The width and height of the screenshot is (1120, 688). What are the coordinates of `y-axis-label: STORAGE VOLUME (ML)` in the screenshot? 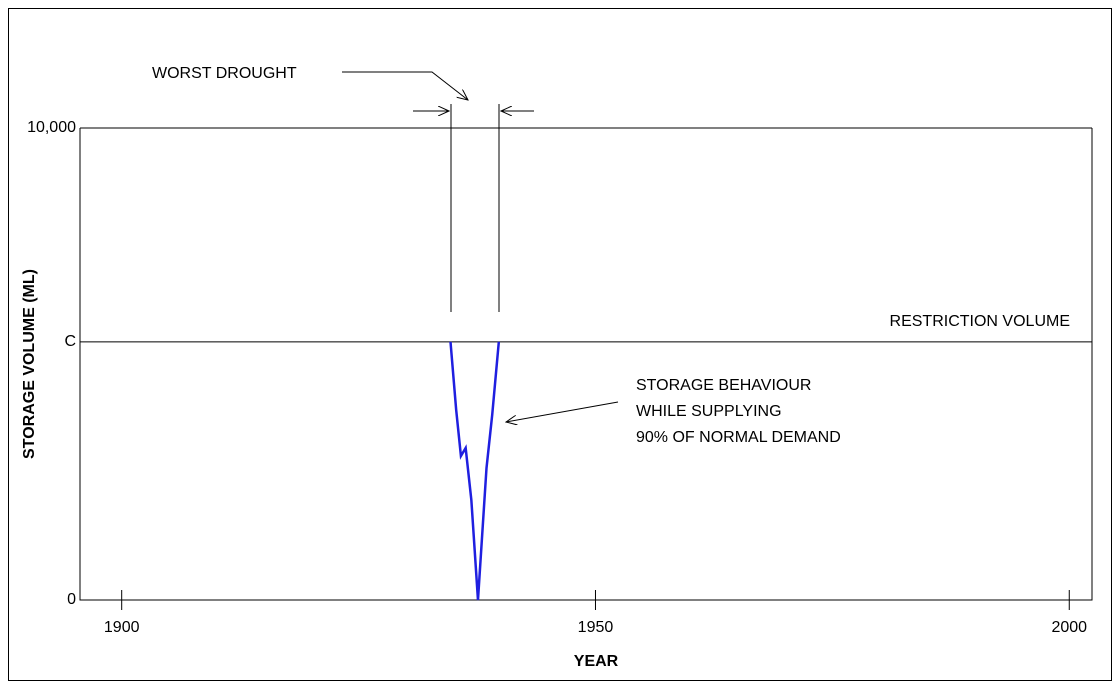 It's located at (29, 364).